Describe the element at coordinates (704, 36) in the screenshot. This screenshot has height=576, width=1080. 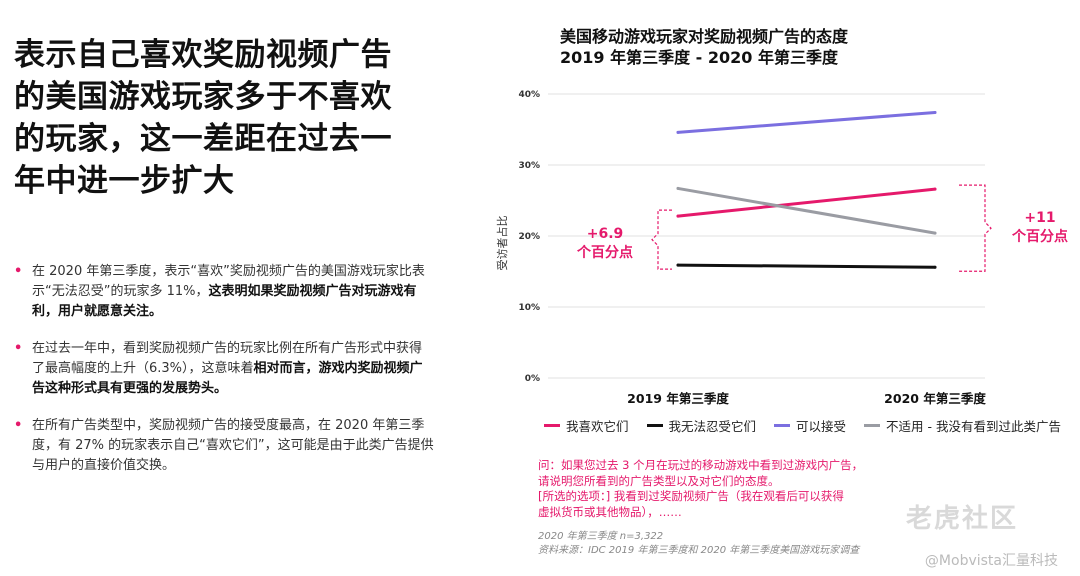
I see `chart-title-line: 美国移动游戏玩家对奖励视频广告的态度` at that location.